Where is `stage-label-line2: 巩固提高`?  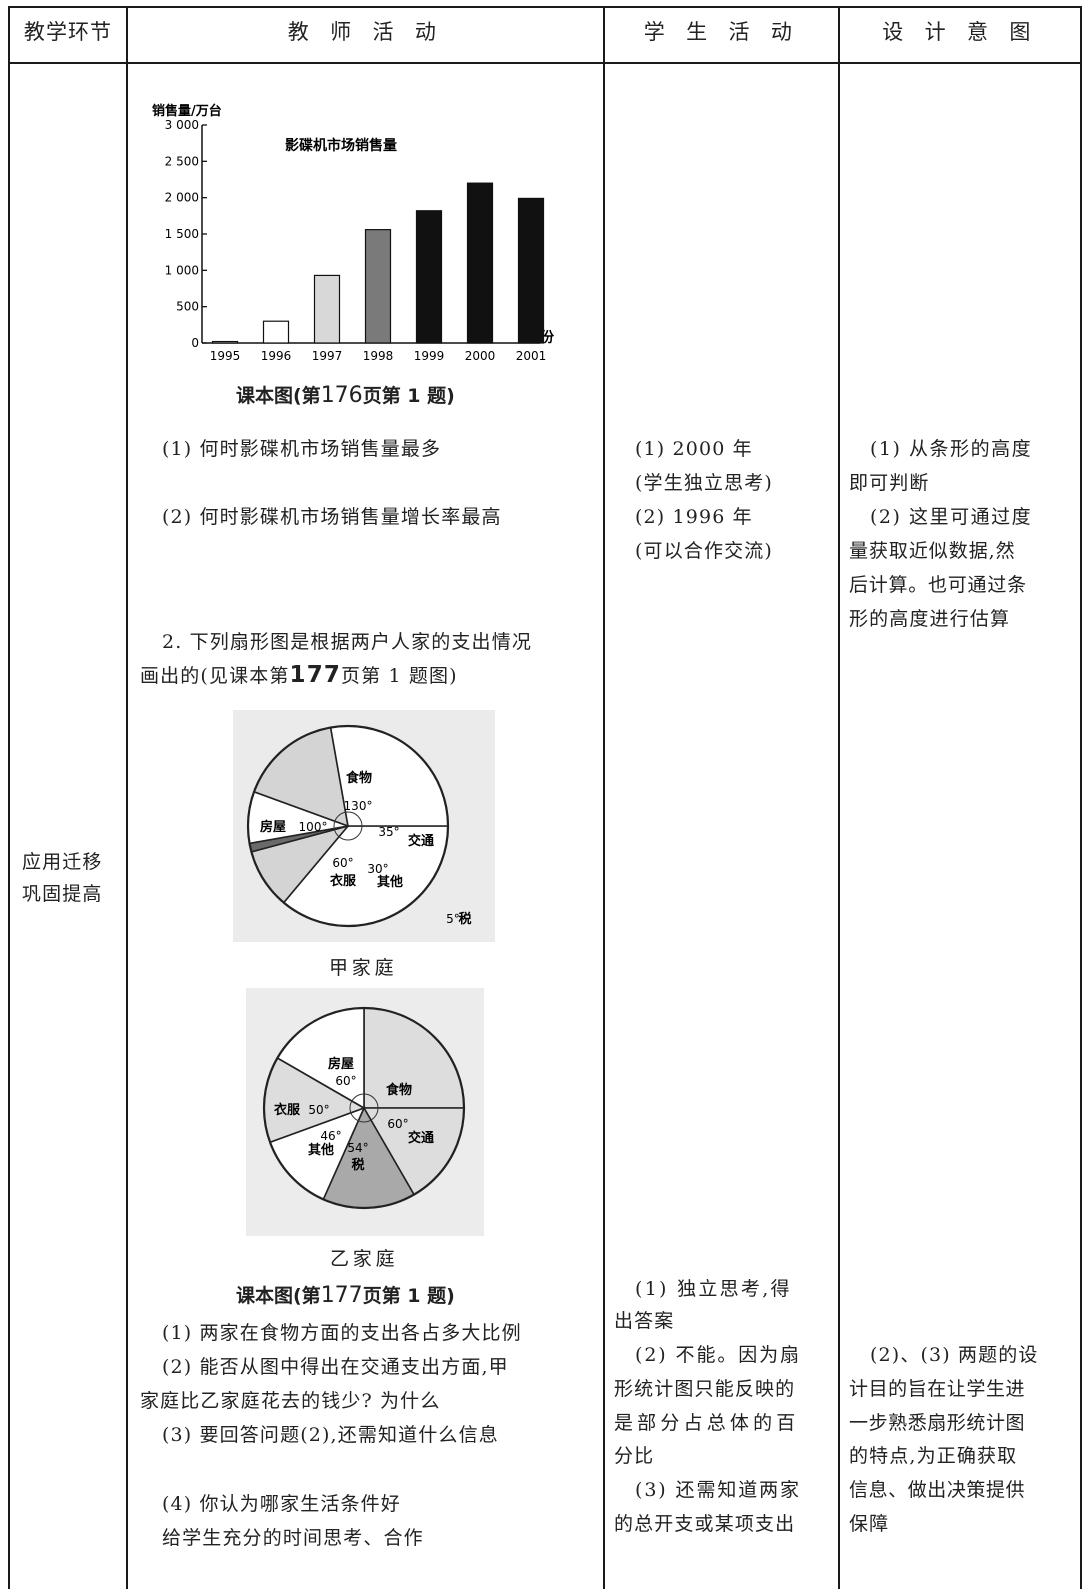
stage-label-line2: 巩固提高 is located at coordinates (62, 894).